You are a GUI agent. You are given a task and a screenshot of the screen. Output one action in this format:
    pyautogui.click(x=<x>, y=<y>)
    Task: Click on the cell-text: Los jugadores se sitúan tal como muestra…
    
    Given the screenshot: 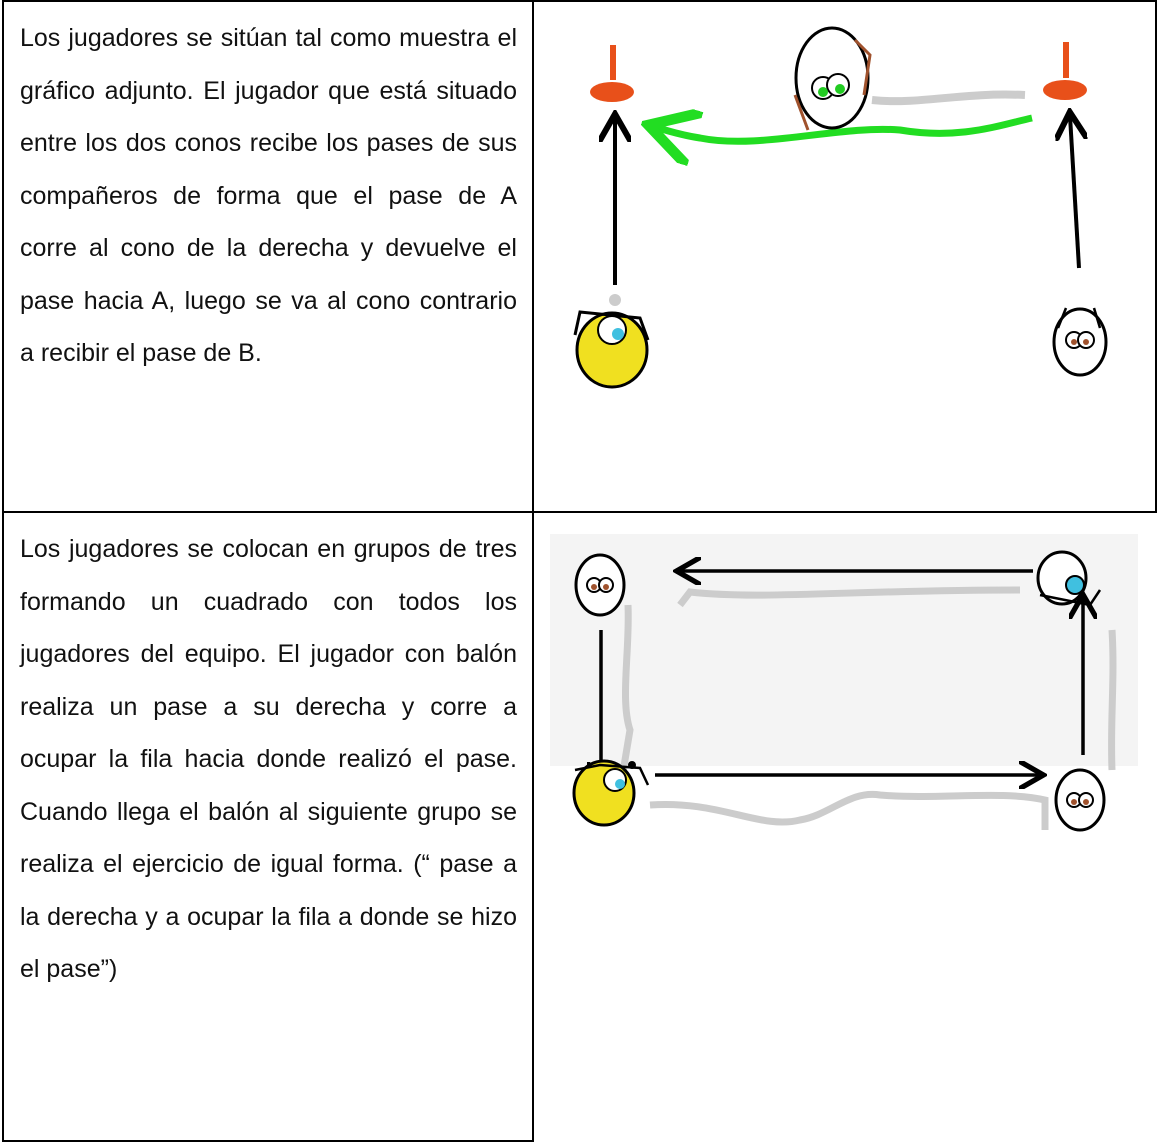 What is the action you would take?
    pyautogui.click(x=268, y=195)
    